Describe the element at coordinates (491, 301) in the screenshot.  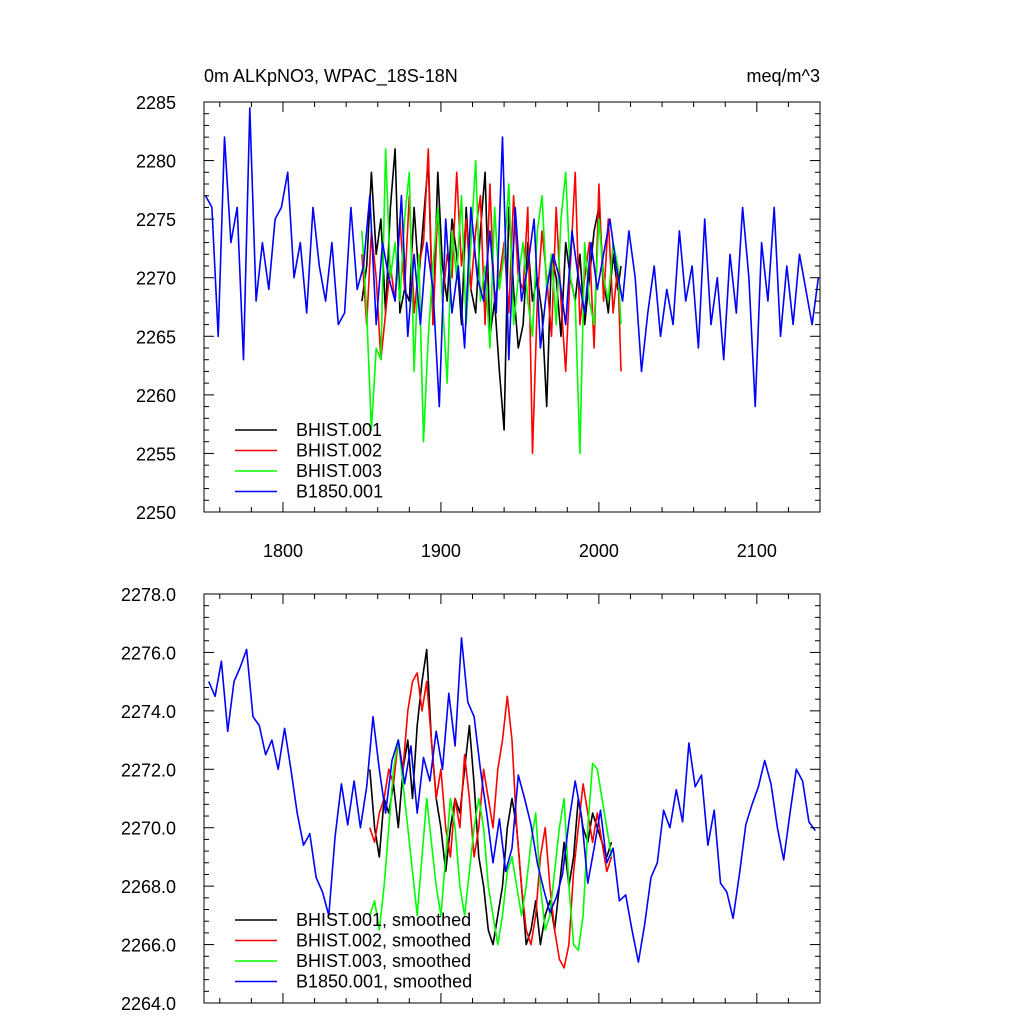
I see `series-line-BHIST.003` at that location.